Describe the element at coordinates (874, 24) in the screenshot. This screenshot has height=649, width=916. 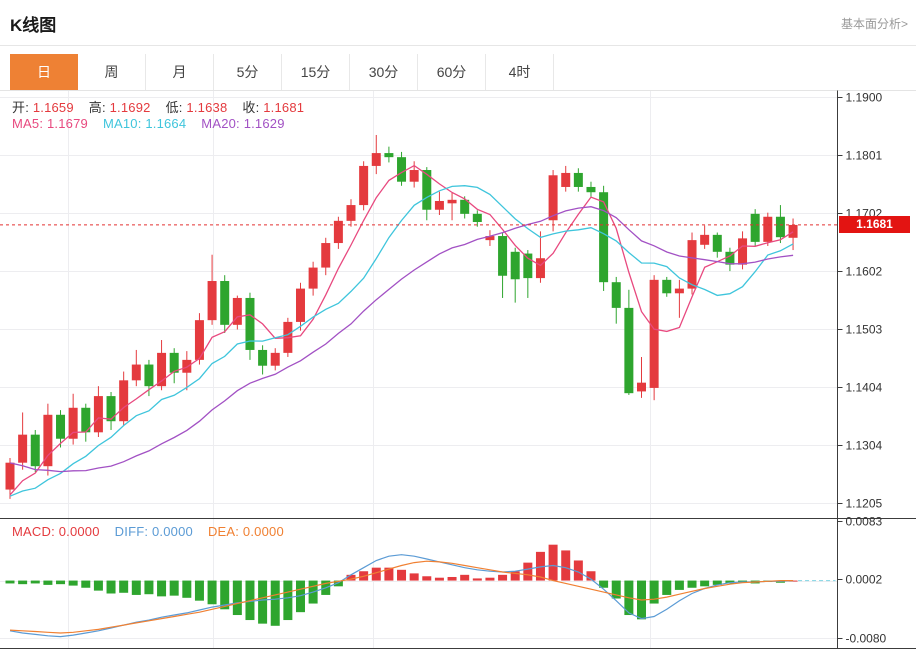
I see `fundamental-analysis-link: 基本面分析>` at that location.